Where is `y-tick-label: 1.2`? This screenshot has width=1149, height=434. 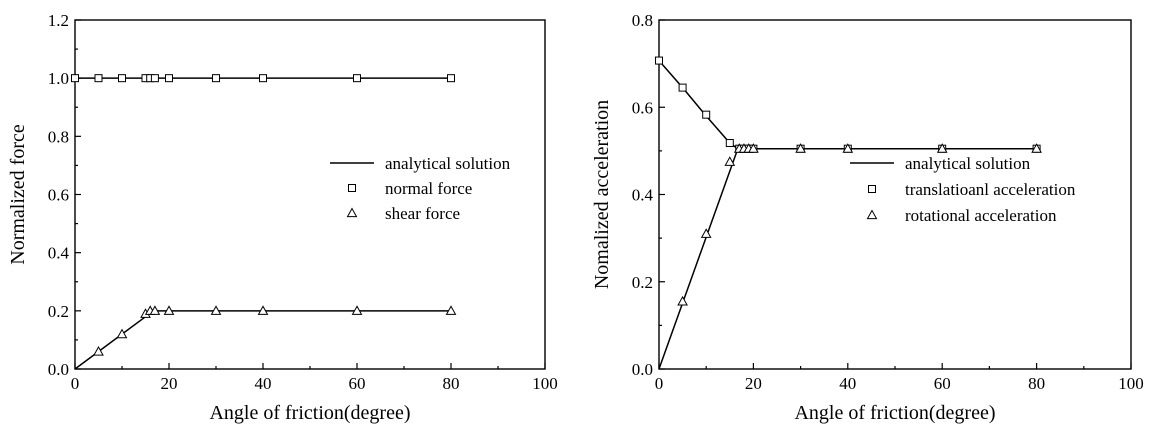 y-tick-label: 1.2 is located at coordinates (58, 20).